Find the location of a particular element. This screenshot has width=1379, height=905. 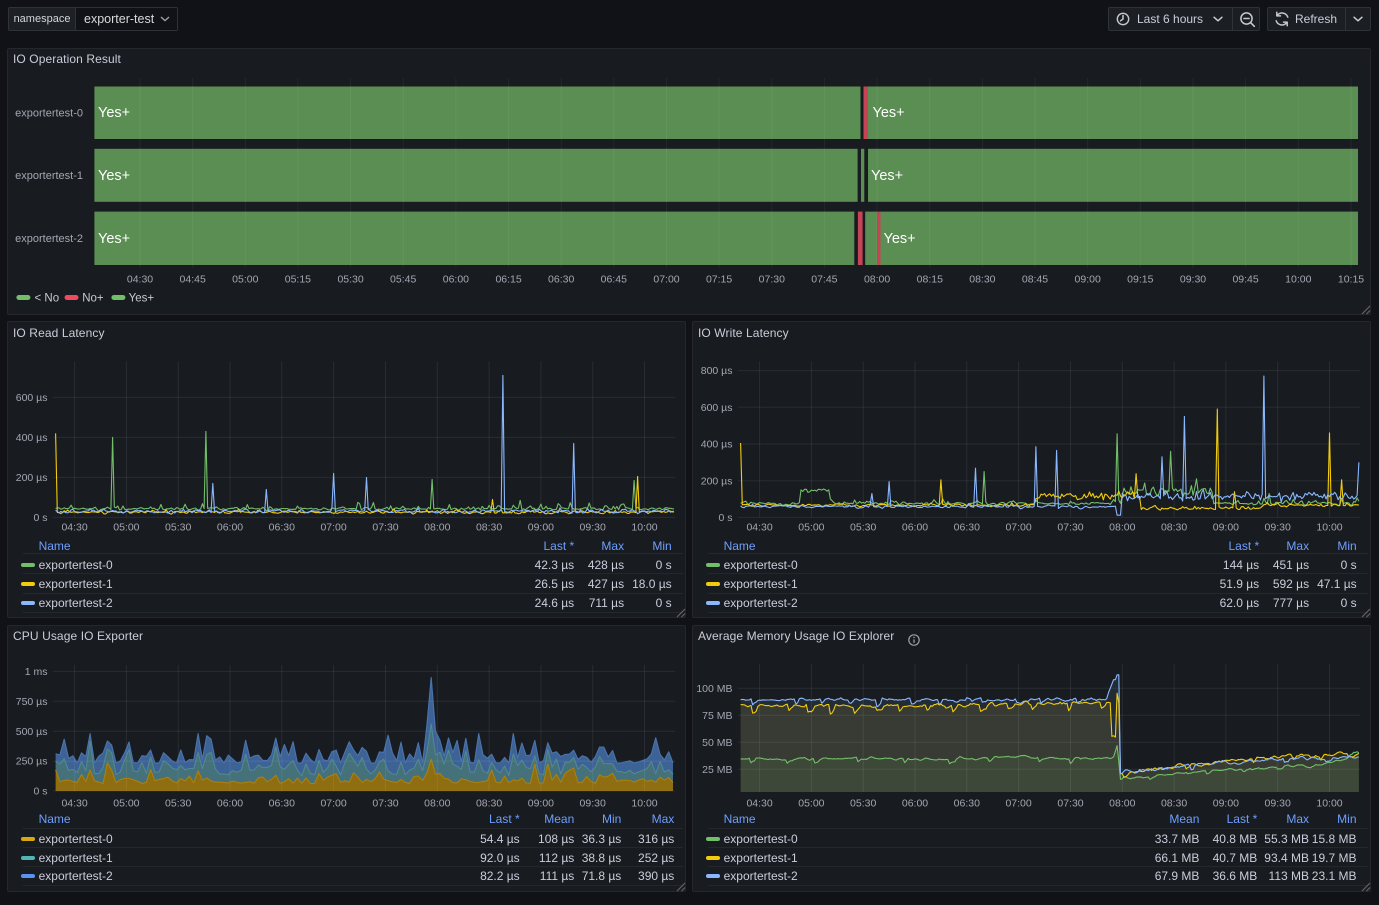

svg-text: 08:15 is located at coordinates (930, 279).